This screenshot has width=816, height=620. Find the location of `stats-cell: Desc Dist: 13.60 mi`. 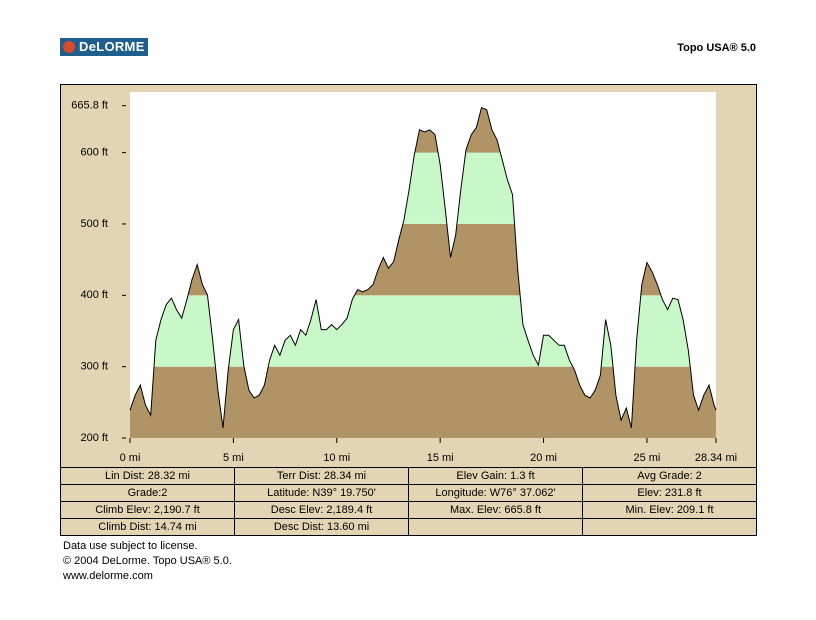

stats-cell: Desc Dist: 13.60 mi is located at coordinates (321, 527).